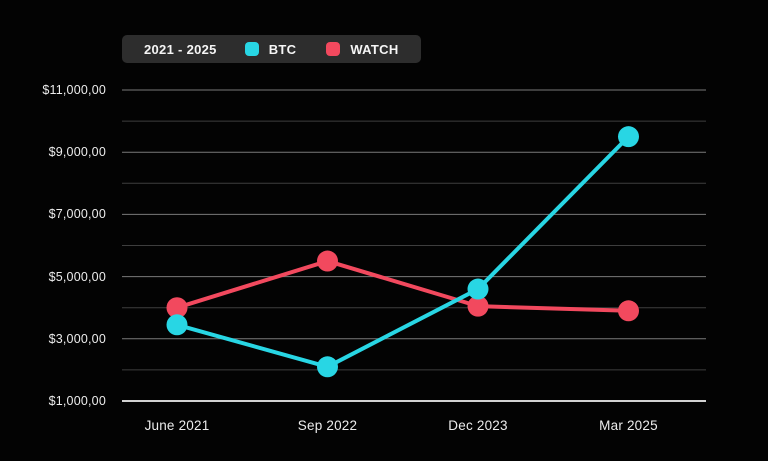 This screenshot has width=768, height=461. Describe the element at coordinates (374, 49) in the screenshot. I see `legend-item-label: WATCH` at that location.